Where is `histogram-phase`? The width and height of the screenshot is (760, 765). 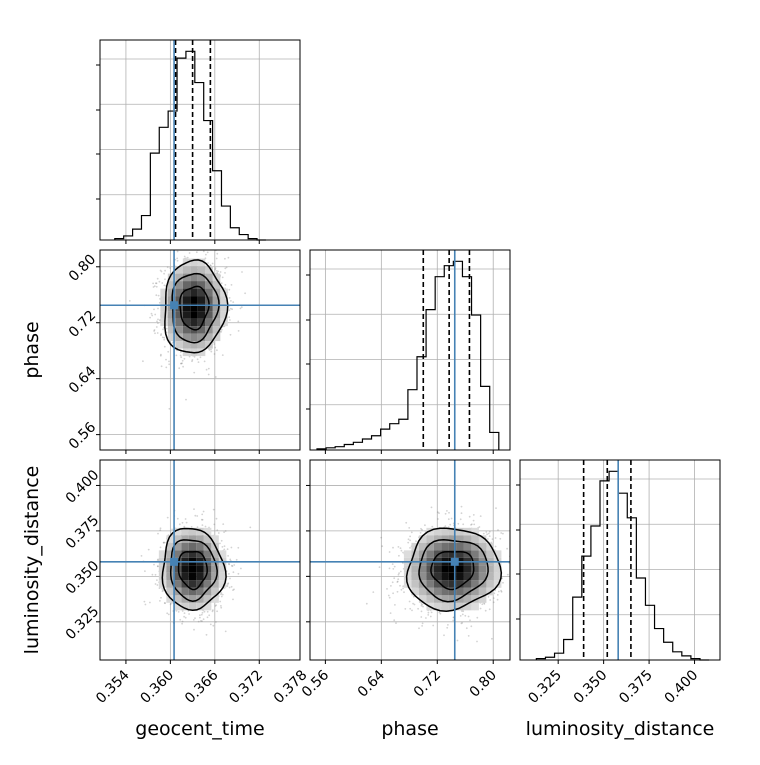 histogram-phase is located at coordinates (408, 355).